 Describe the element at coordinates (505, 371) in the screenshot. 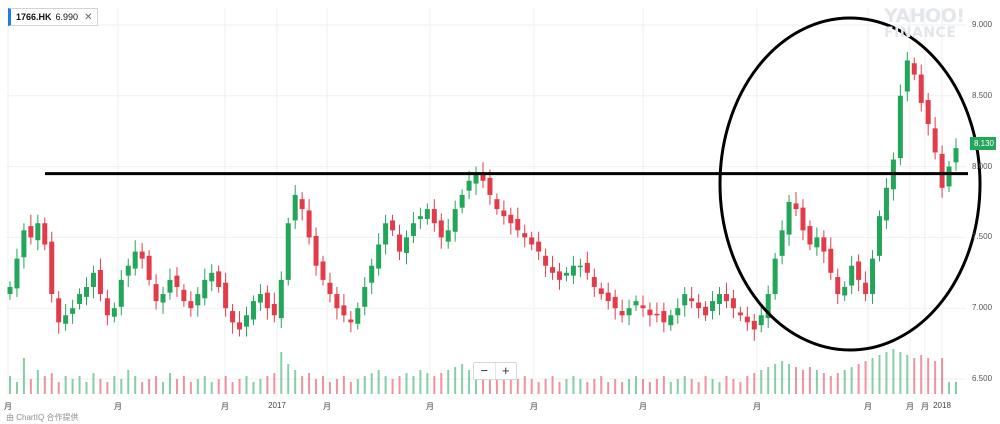

I see `zoom-in-button: +` at that location.